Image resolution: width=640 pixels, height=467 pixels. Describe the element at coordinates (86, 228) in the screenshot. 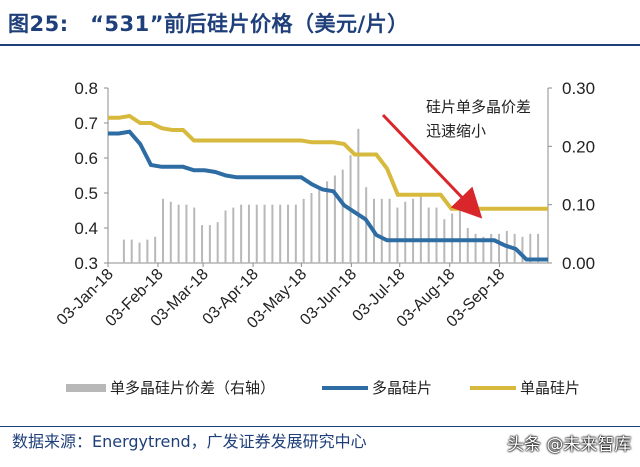

I see `left-tick-label: 0.4` at that location.